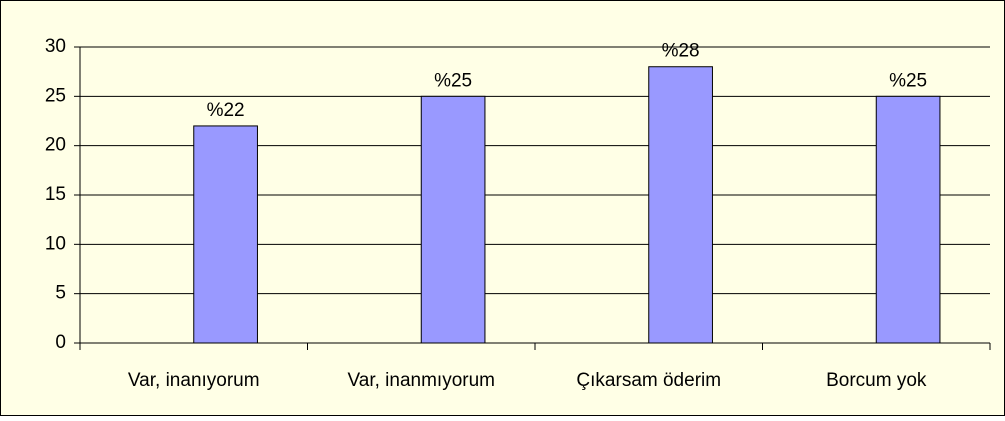 This screenshot has width=1005, height=421. I want to click on x-tick-label: Var, inanmıyorum, so click(421, 380).